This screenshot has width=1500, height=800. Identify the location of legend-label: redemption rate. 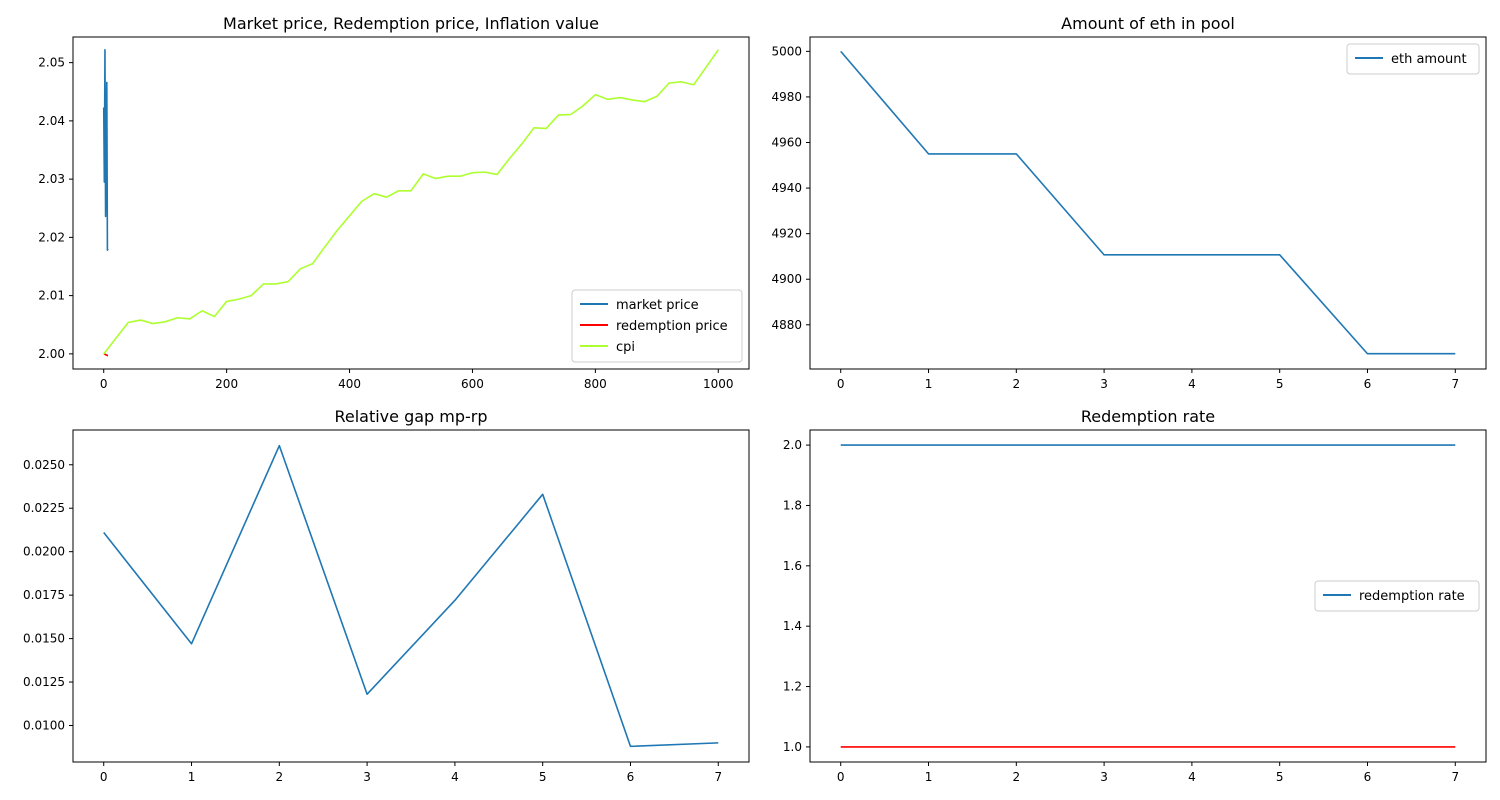
(1412, 596).